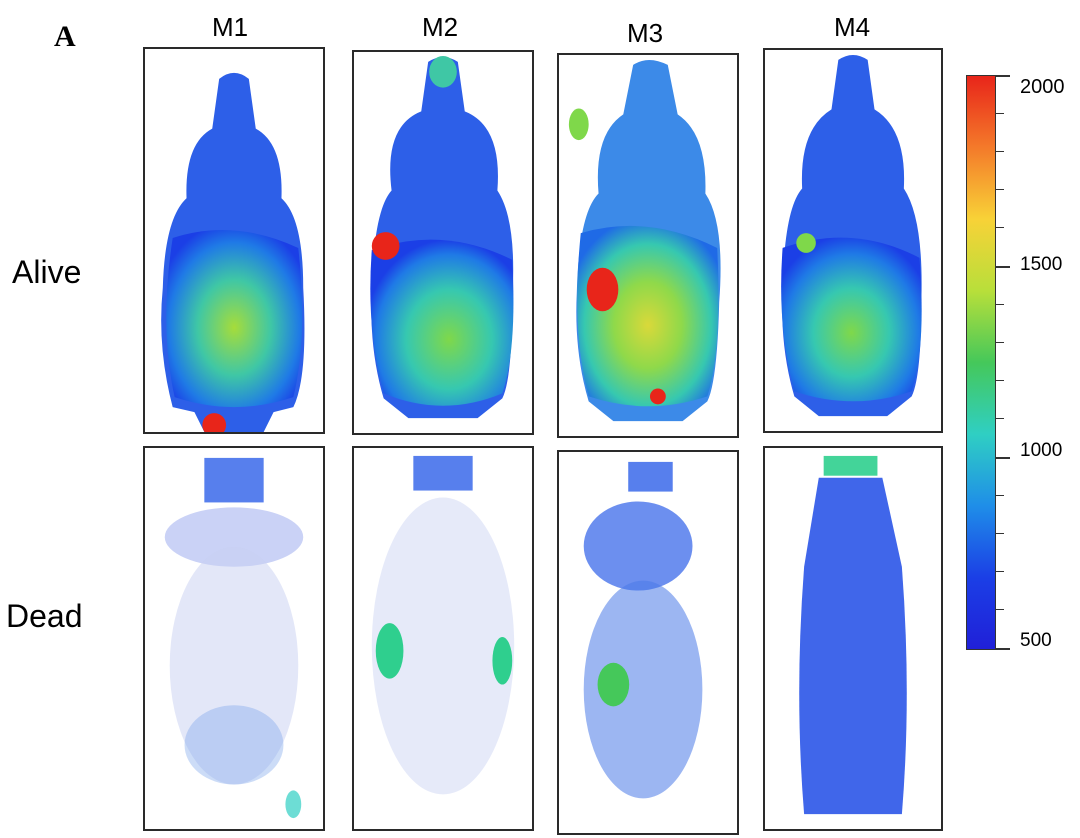 This screenshot has height=838, width=1080. I want to click on mouse-image-dead-m2, so click(443, 625).